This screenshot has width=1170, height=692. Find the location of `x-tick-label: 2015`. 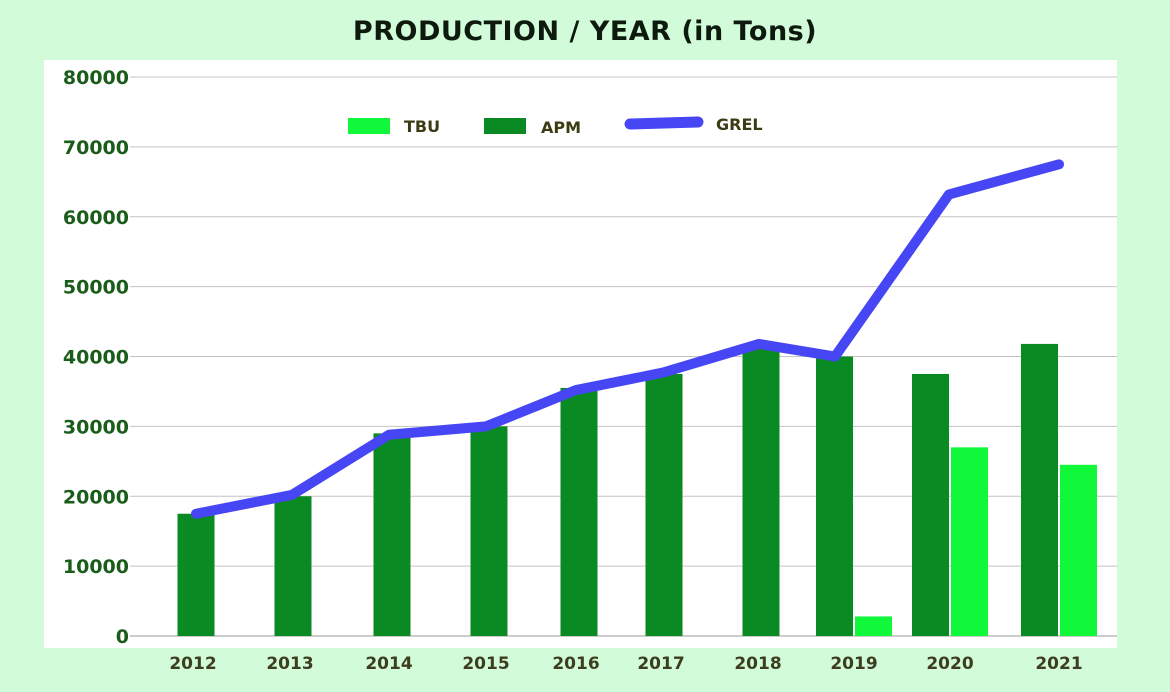

x-tick-label: 2015 is located at coordinates (485, 664).